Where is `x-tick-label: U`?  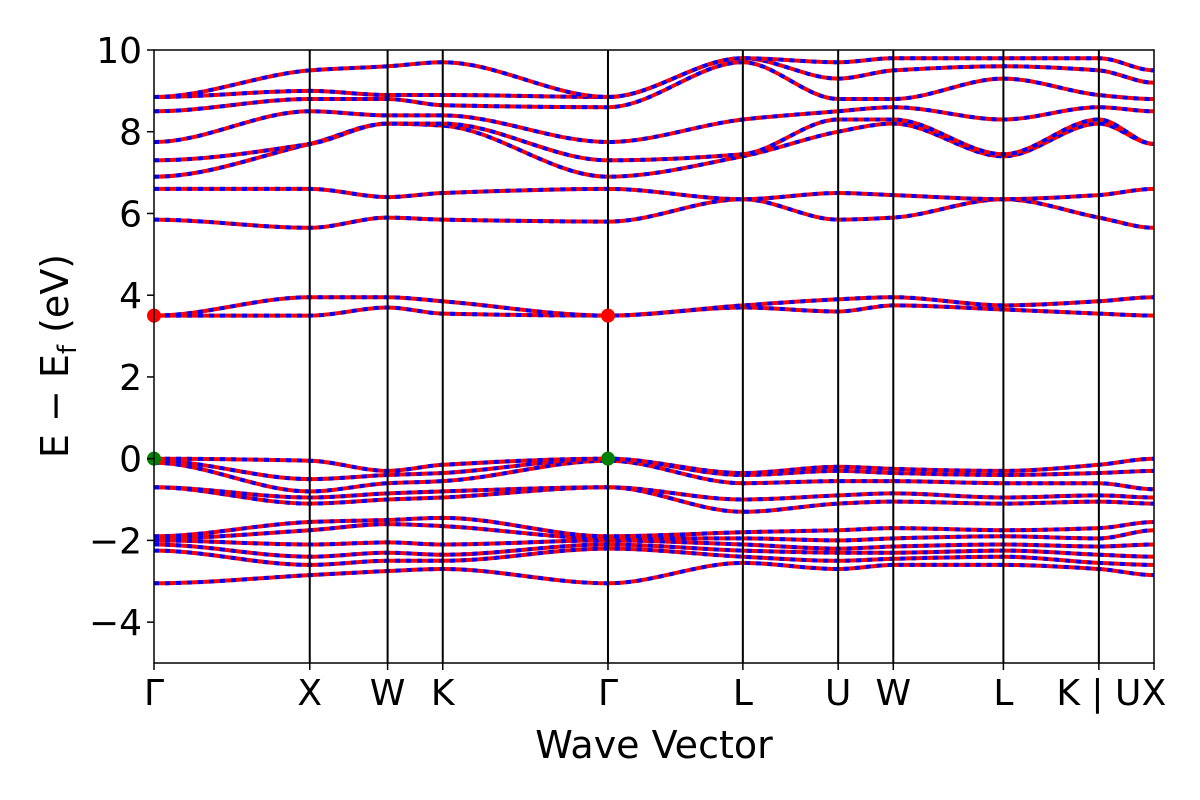
x-tick-label: U is located at coordinates (838, 693).